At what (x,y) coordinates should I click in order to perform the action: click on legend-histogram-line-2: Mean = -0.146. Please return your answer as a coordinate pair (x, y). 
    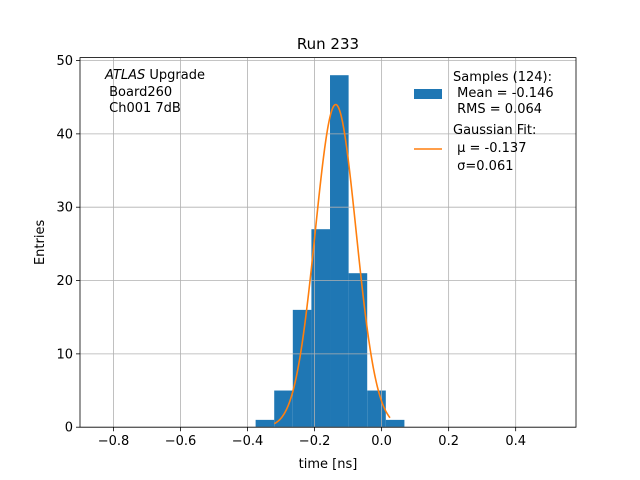
    Looking at the image, I should click on (503, 93).